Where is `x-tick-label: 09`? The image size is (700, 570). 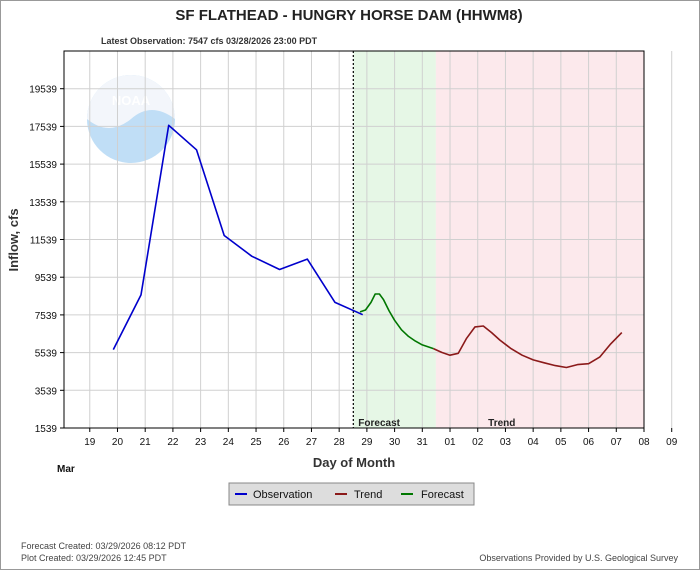
x-tick-label: 09 is located at coordinates (672, 442).